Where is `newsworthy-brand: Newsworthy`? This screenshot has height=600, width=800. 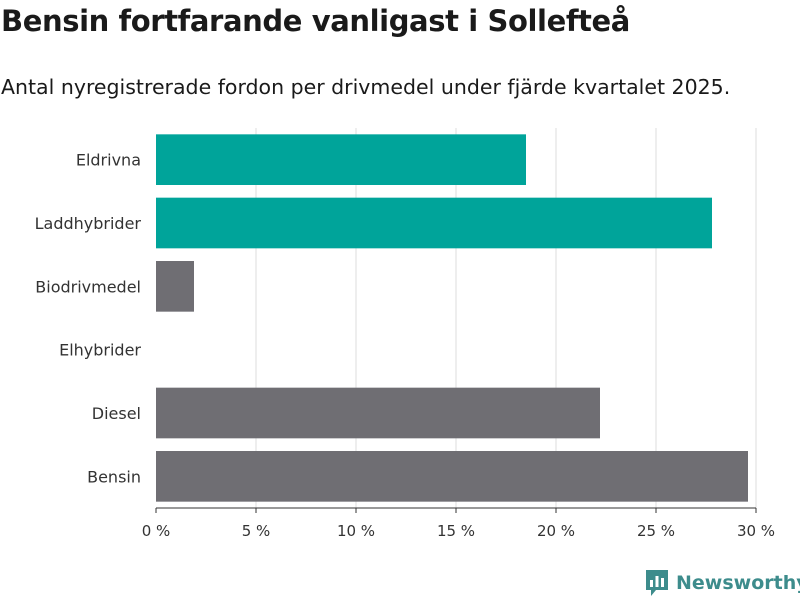
newsworthy-brand: Newsworthy is located at coordinates (722, 583).